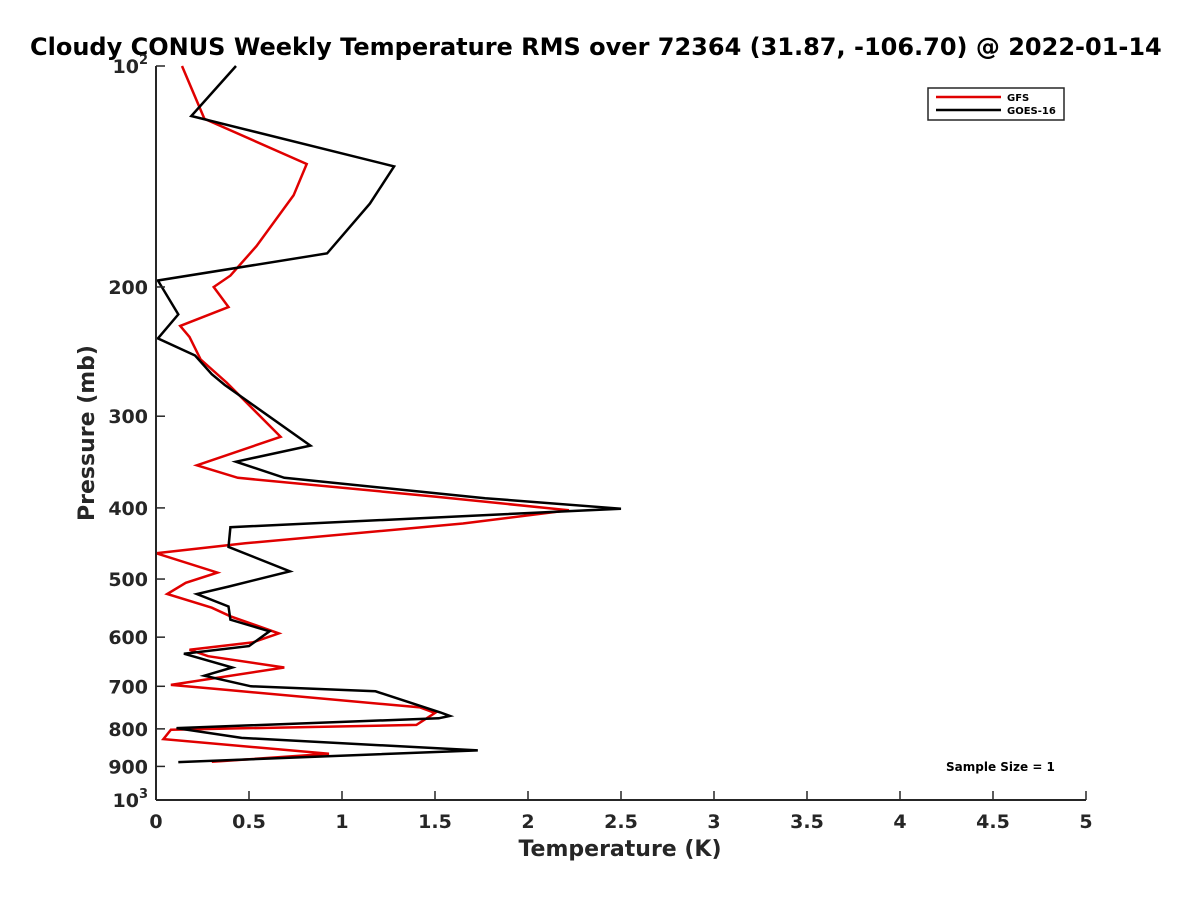 The height and width of the screenshot is (900, 1200). I want to click on y-tick-label: 900, so click(128, 767).